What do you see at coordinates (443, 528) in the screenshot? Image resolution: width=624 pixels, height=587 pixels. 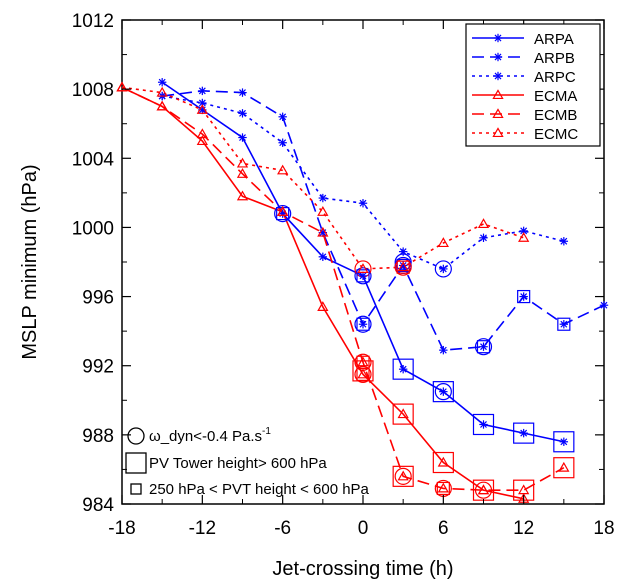 I see `x-tick-label: 6` at bounding box center [443, 528].